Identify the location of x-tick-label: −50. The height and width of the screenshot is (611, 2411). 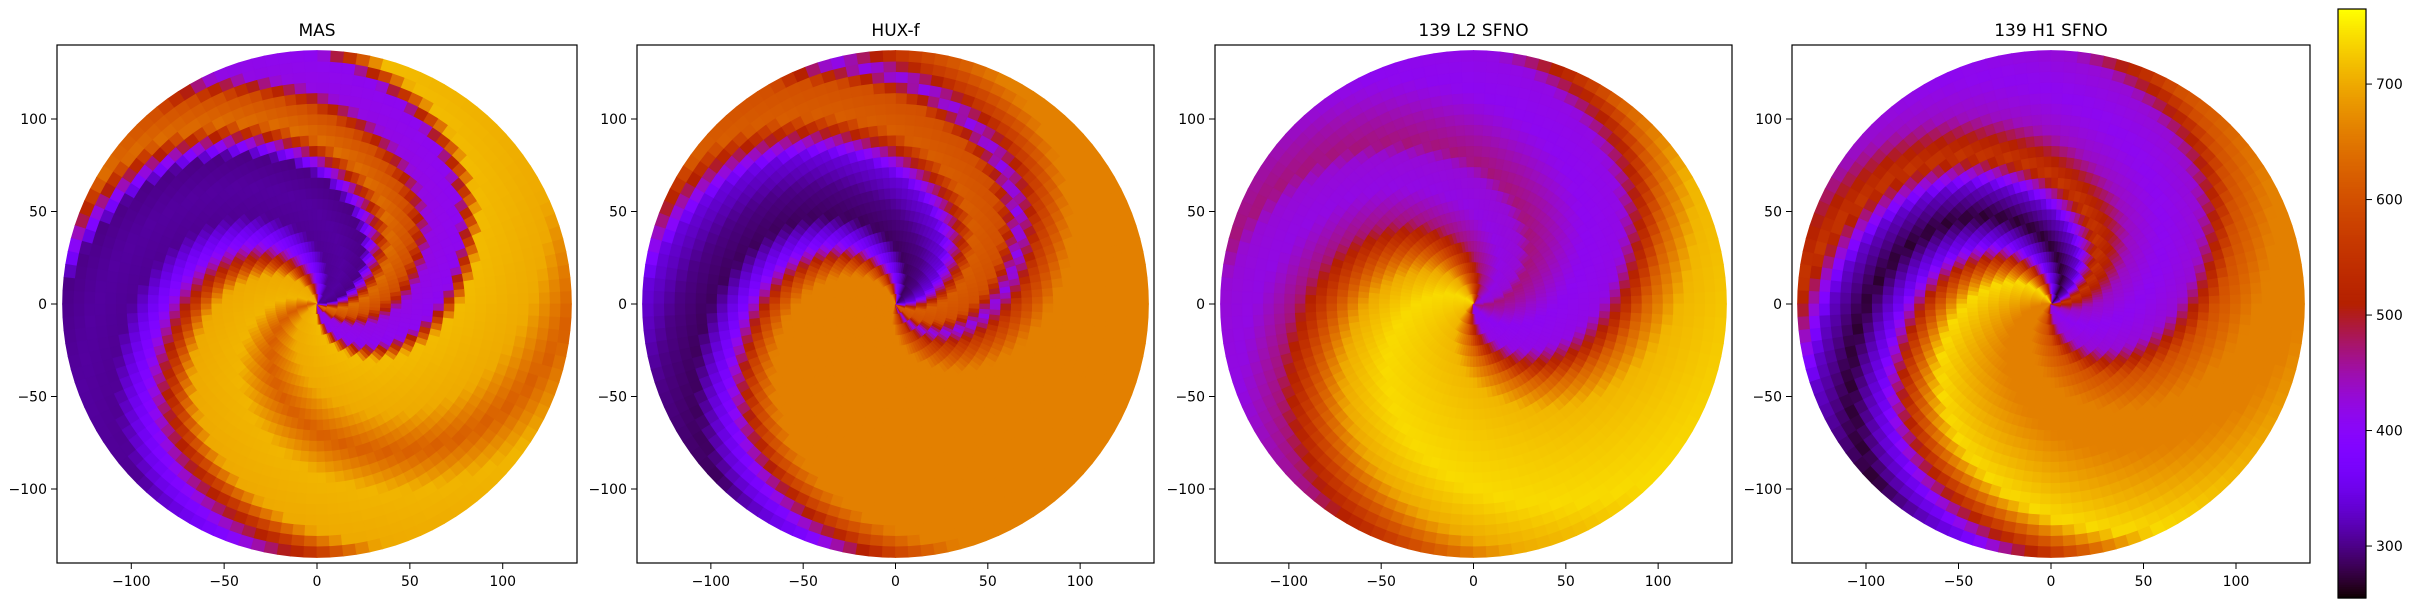
(224, 582).